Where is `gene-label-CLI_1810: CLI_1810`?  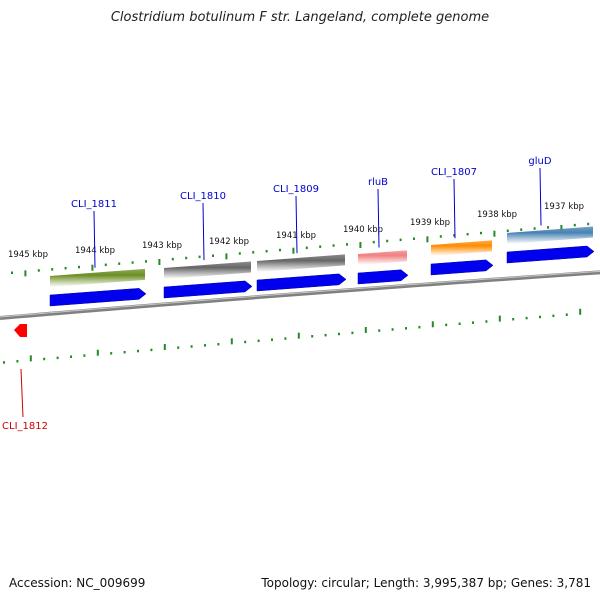
gene-label-CLI_1810: CLI_1810 is located at coordinates (203, 196).